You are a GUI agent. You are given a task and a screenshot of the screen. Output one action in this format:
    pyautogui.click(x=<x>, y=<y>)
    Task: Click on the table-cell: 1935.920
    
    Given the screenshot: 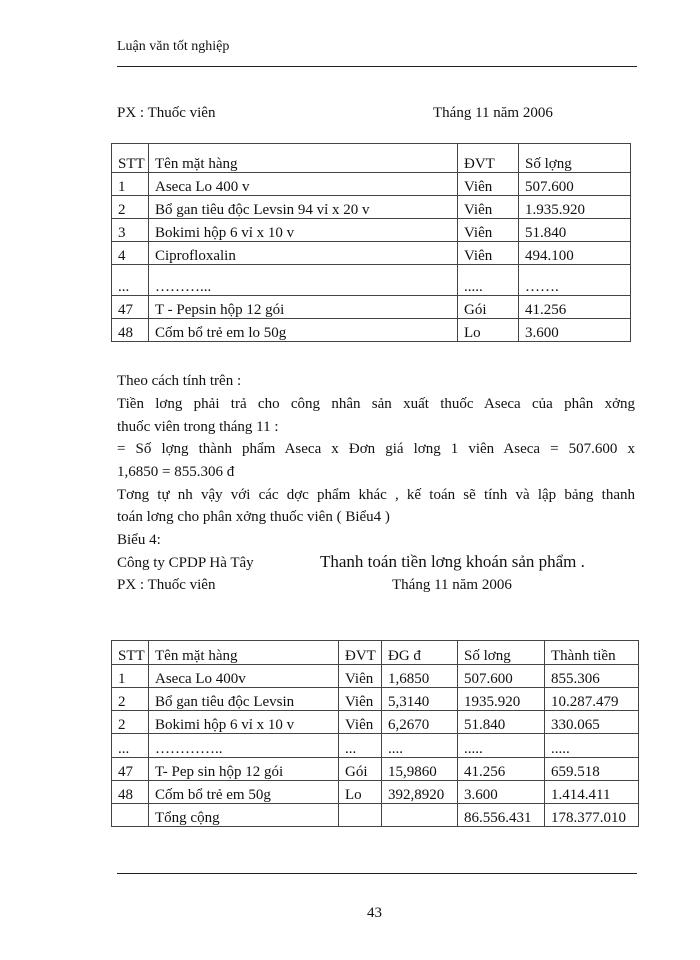 What is the action you would take?
    pyautogui.click(x=501, y=699)
    